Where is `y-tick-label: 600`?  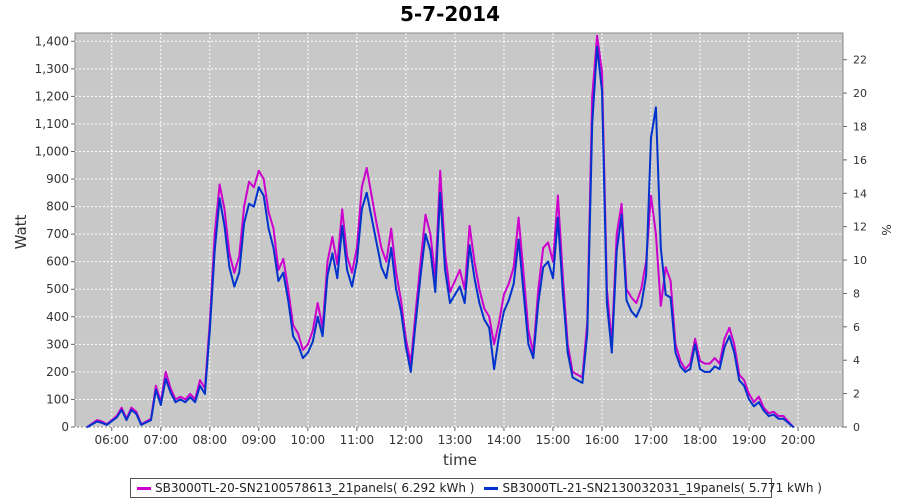 y-tick-label: 600 is located at coordinates (57, 262).